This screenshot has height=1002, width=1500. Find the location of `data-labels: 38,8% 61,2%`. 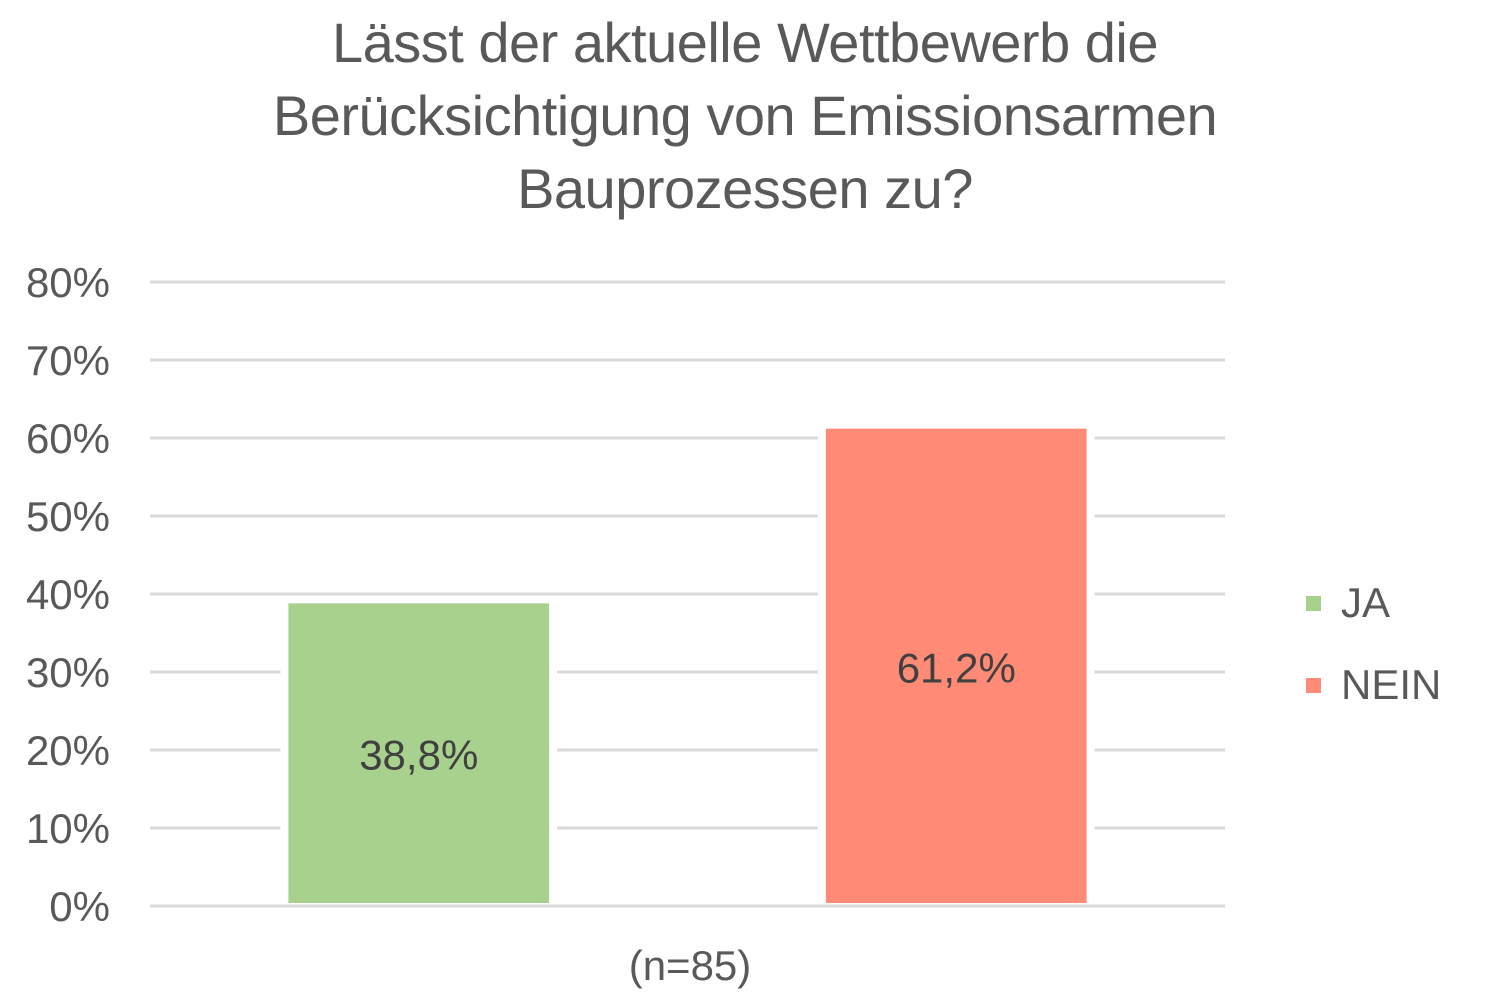

data-labels: 38,8% 61,2% is located at coordinates (687, 711).